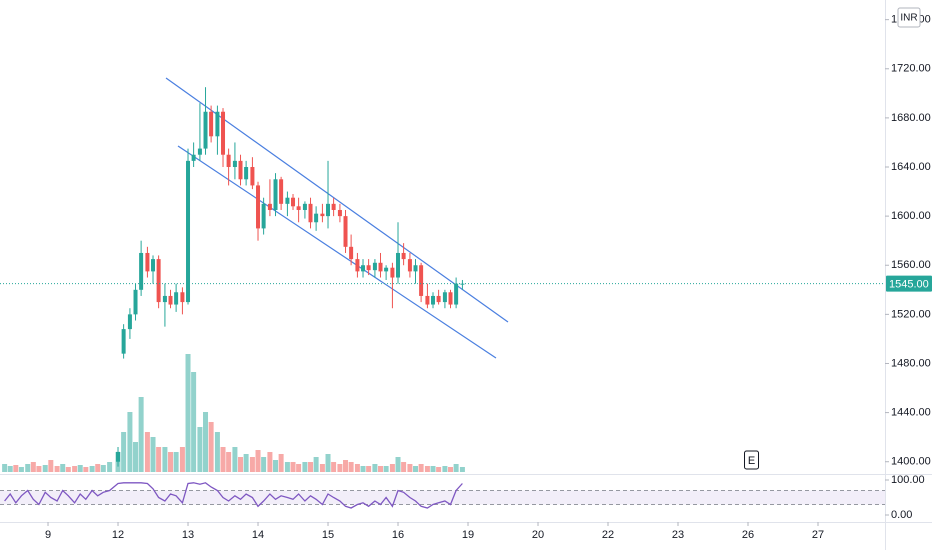 The width and height of the screenshot is (932, 550). Describe the element at coordinates (398, 535) in the screenshot. I see `x-tick-label: 16` at that location.